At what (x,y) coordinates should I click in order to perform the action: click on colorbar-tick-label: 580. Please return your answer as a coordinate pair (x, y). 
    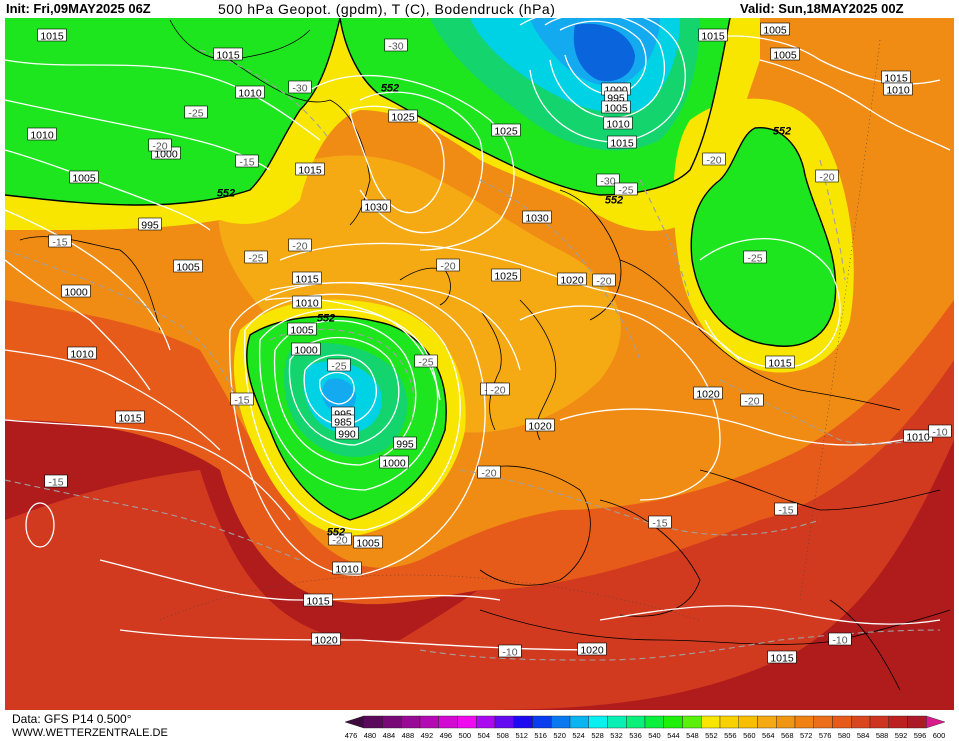
    Looking at the image, I should click on (844, 735).